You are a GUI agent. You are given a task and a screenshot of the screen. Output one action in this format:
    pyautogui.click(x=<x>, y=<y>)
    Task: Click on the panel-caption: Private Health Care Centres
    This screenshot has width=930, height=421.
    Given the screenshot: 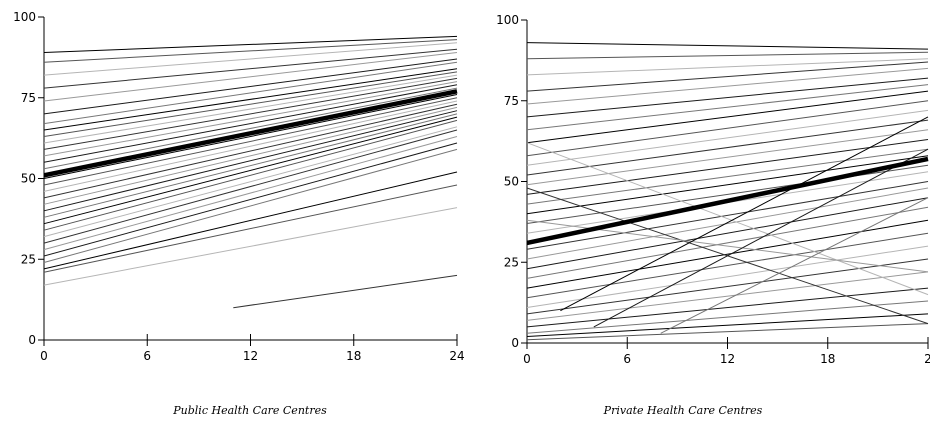 What is the action you would take?
    pyautogui.click(x=683, y=410)
    